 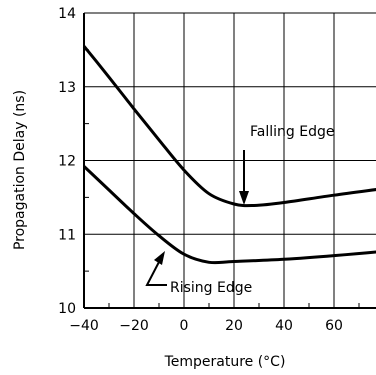 I want to click on y-tick-label: 14, so click(x=67, y=14).